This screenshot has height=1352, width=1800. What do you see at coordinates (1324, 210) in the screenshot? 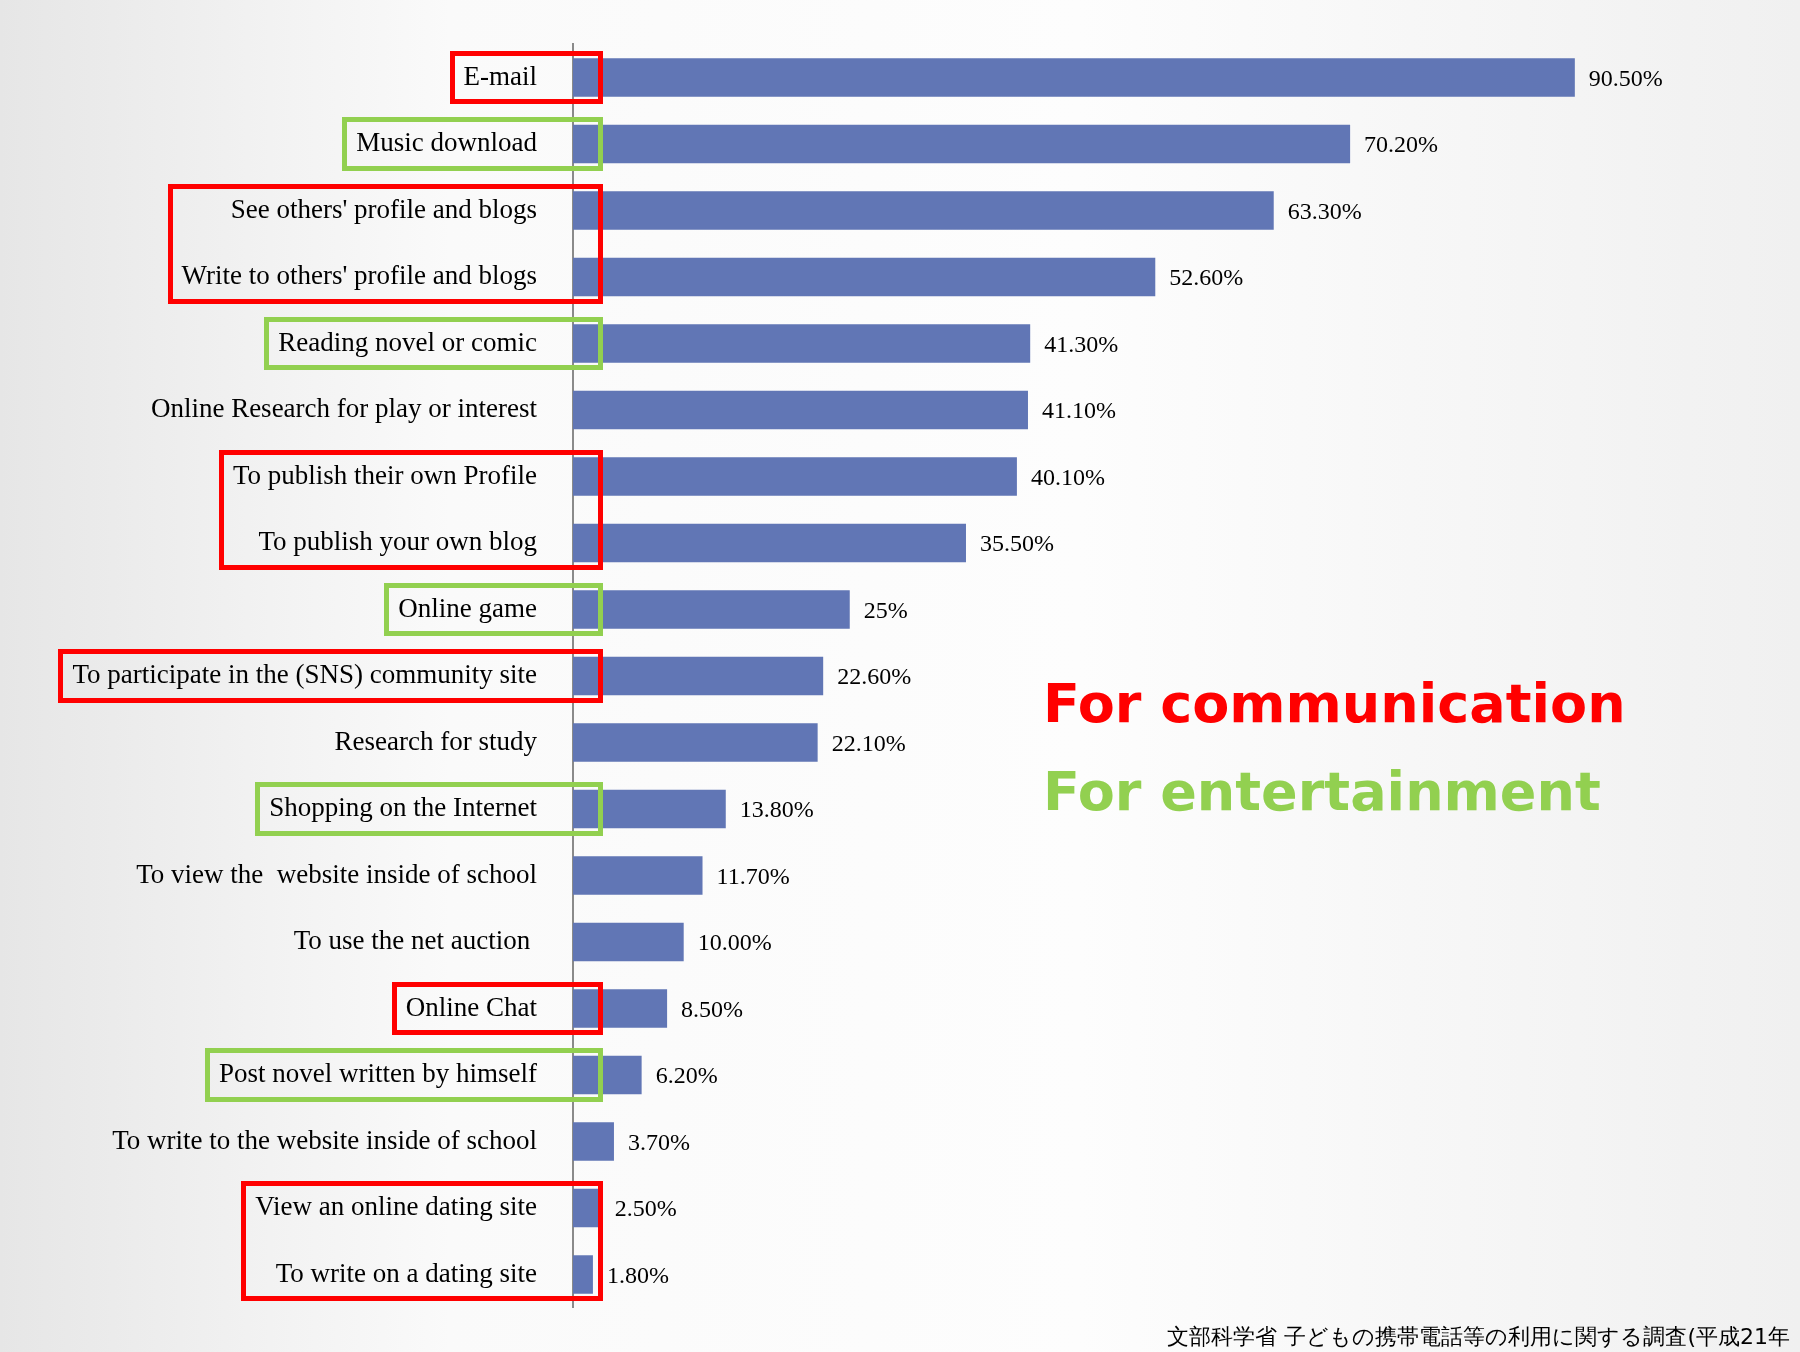
I see `data-label: 63.30%` at bounding box center [1324, 210].